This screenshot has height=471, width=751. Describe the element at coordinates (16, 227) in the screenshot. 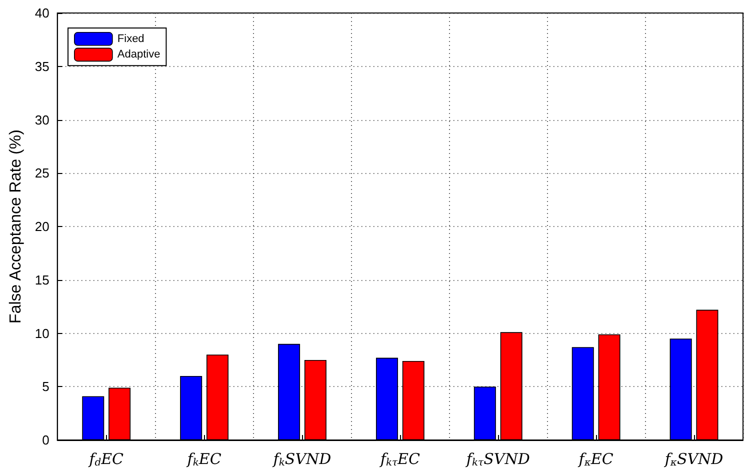

I see `y-axis-title: False Acceptance Rate (%)` at that location.